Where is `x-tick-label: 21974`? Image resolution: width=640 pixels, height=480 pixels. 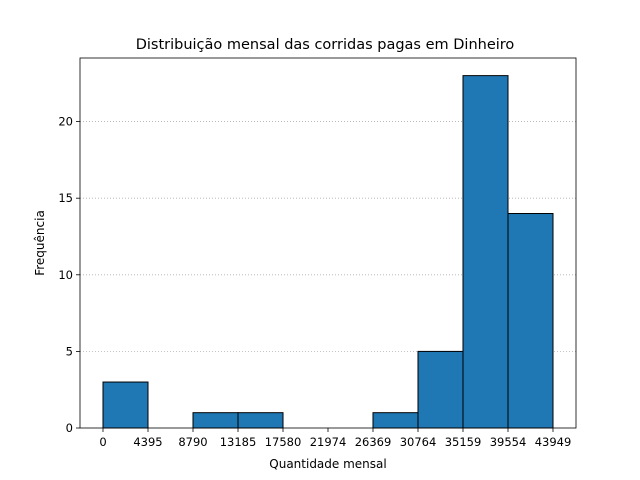
x-tick-label: 21974 is located at coordinates (328, 442).